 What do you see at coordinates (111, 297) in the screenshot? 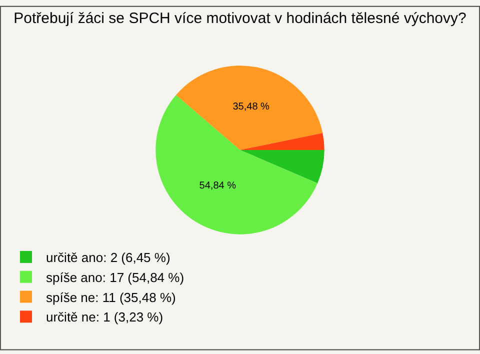
I see `legend-label: spíše ne: 11 (35,48 %)` at bounding box center [111, 297].